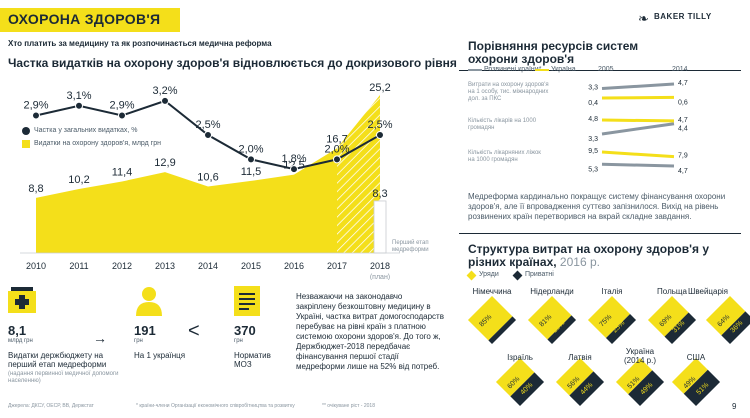 The width and height of the screenshot is (750, 418). Describe the element at coordinates (149, 301) in the screenshot. I see `person-icon` at that location.